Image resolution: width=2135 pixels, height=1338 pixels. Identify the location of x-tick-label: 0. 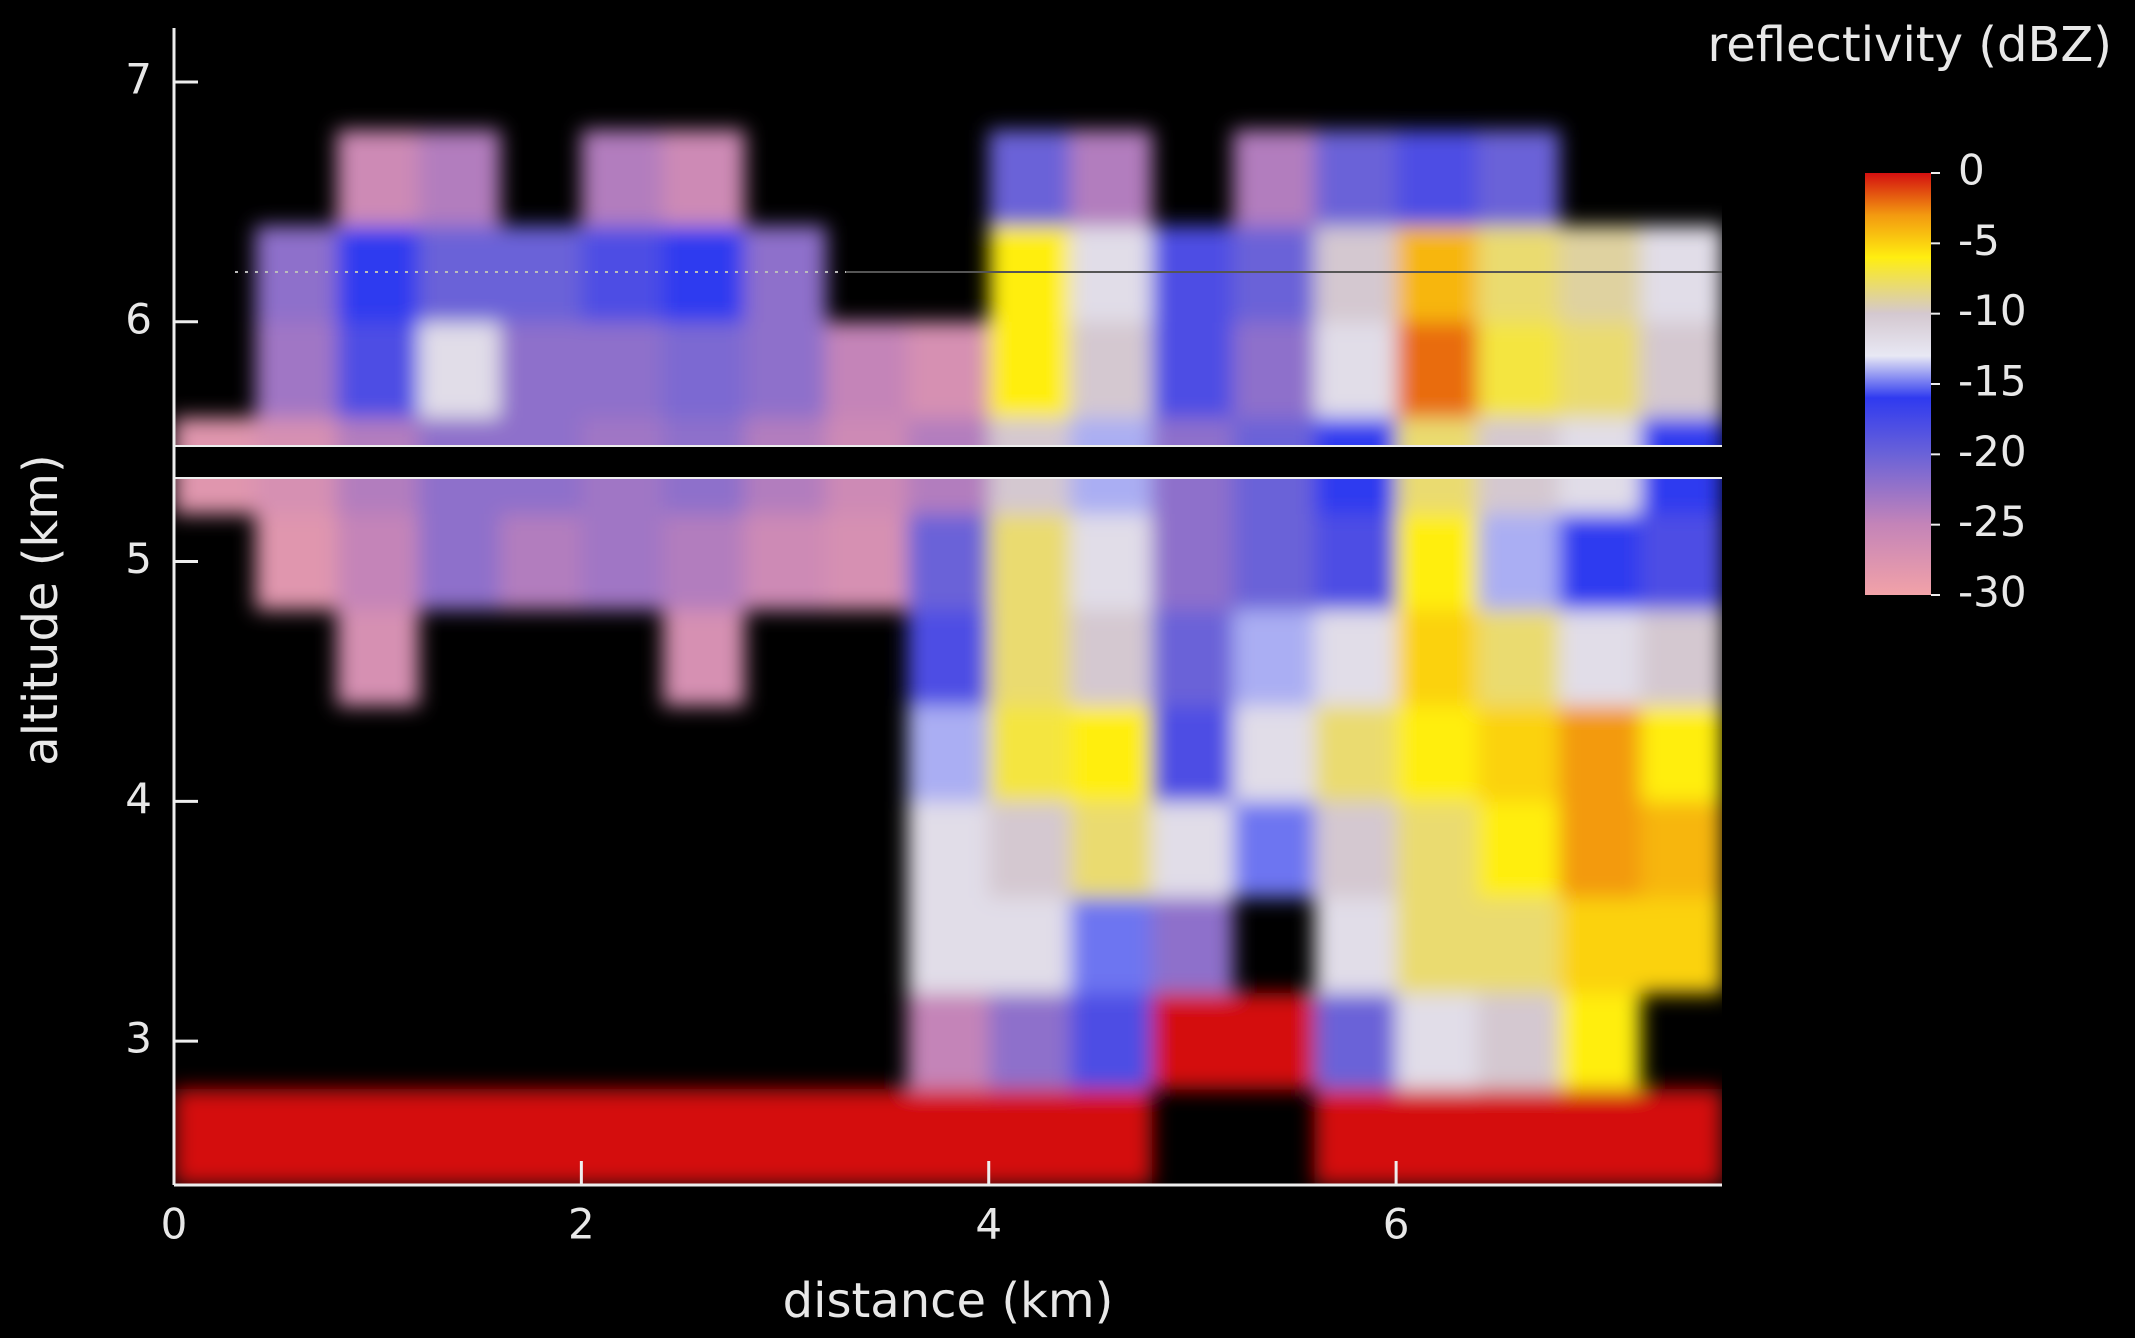
(174, 1224).